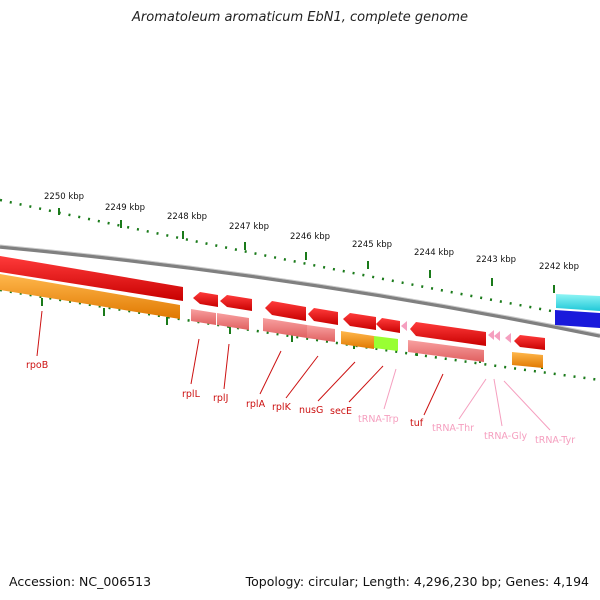 The width and height of the screenshot is (600, 600). I want to click on cds-rpob, so click(91, 278).